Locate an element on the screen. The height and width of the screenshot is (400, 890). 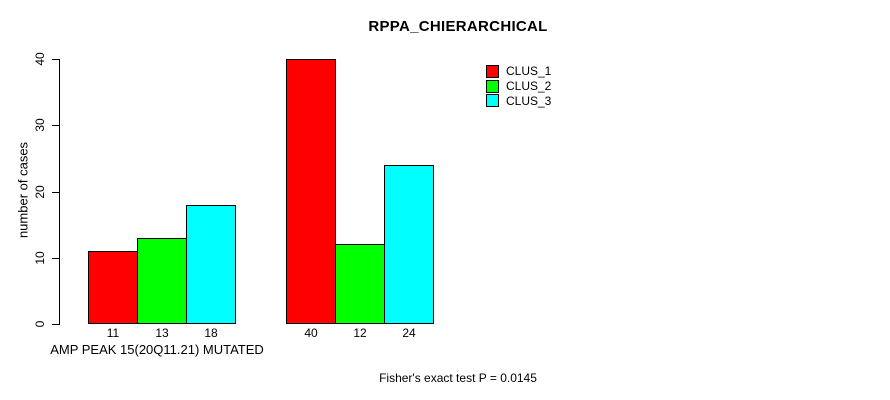
bar-clus_2-group1 is located at coordinates (162, 281).